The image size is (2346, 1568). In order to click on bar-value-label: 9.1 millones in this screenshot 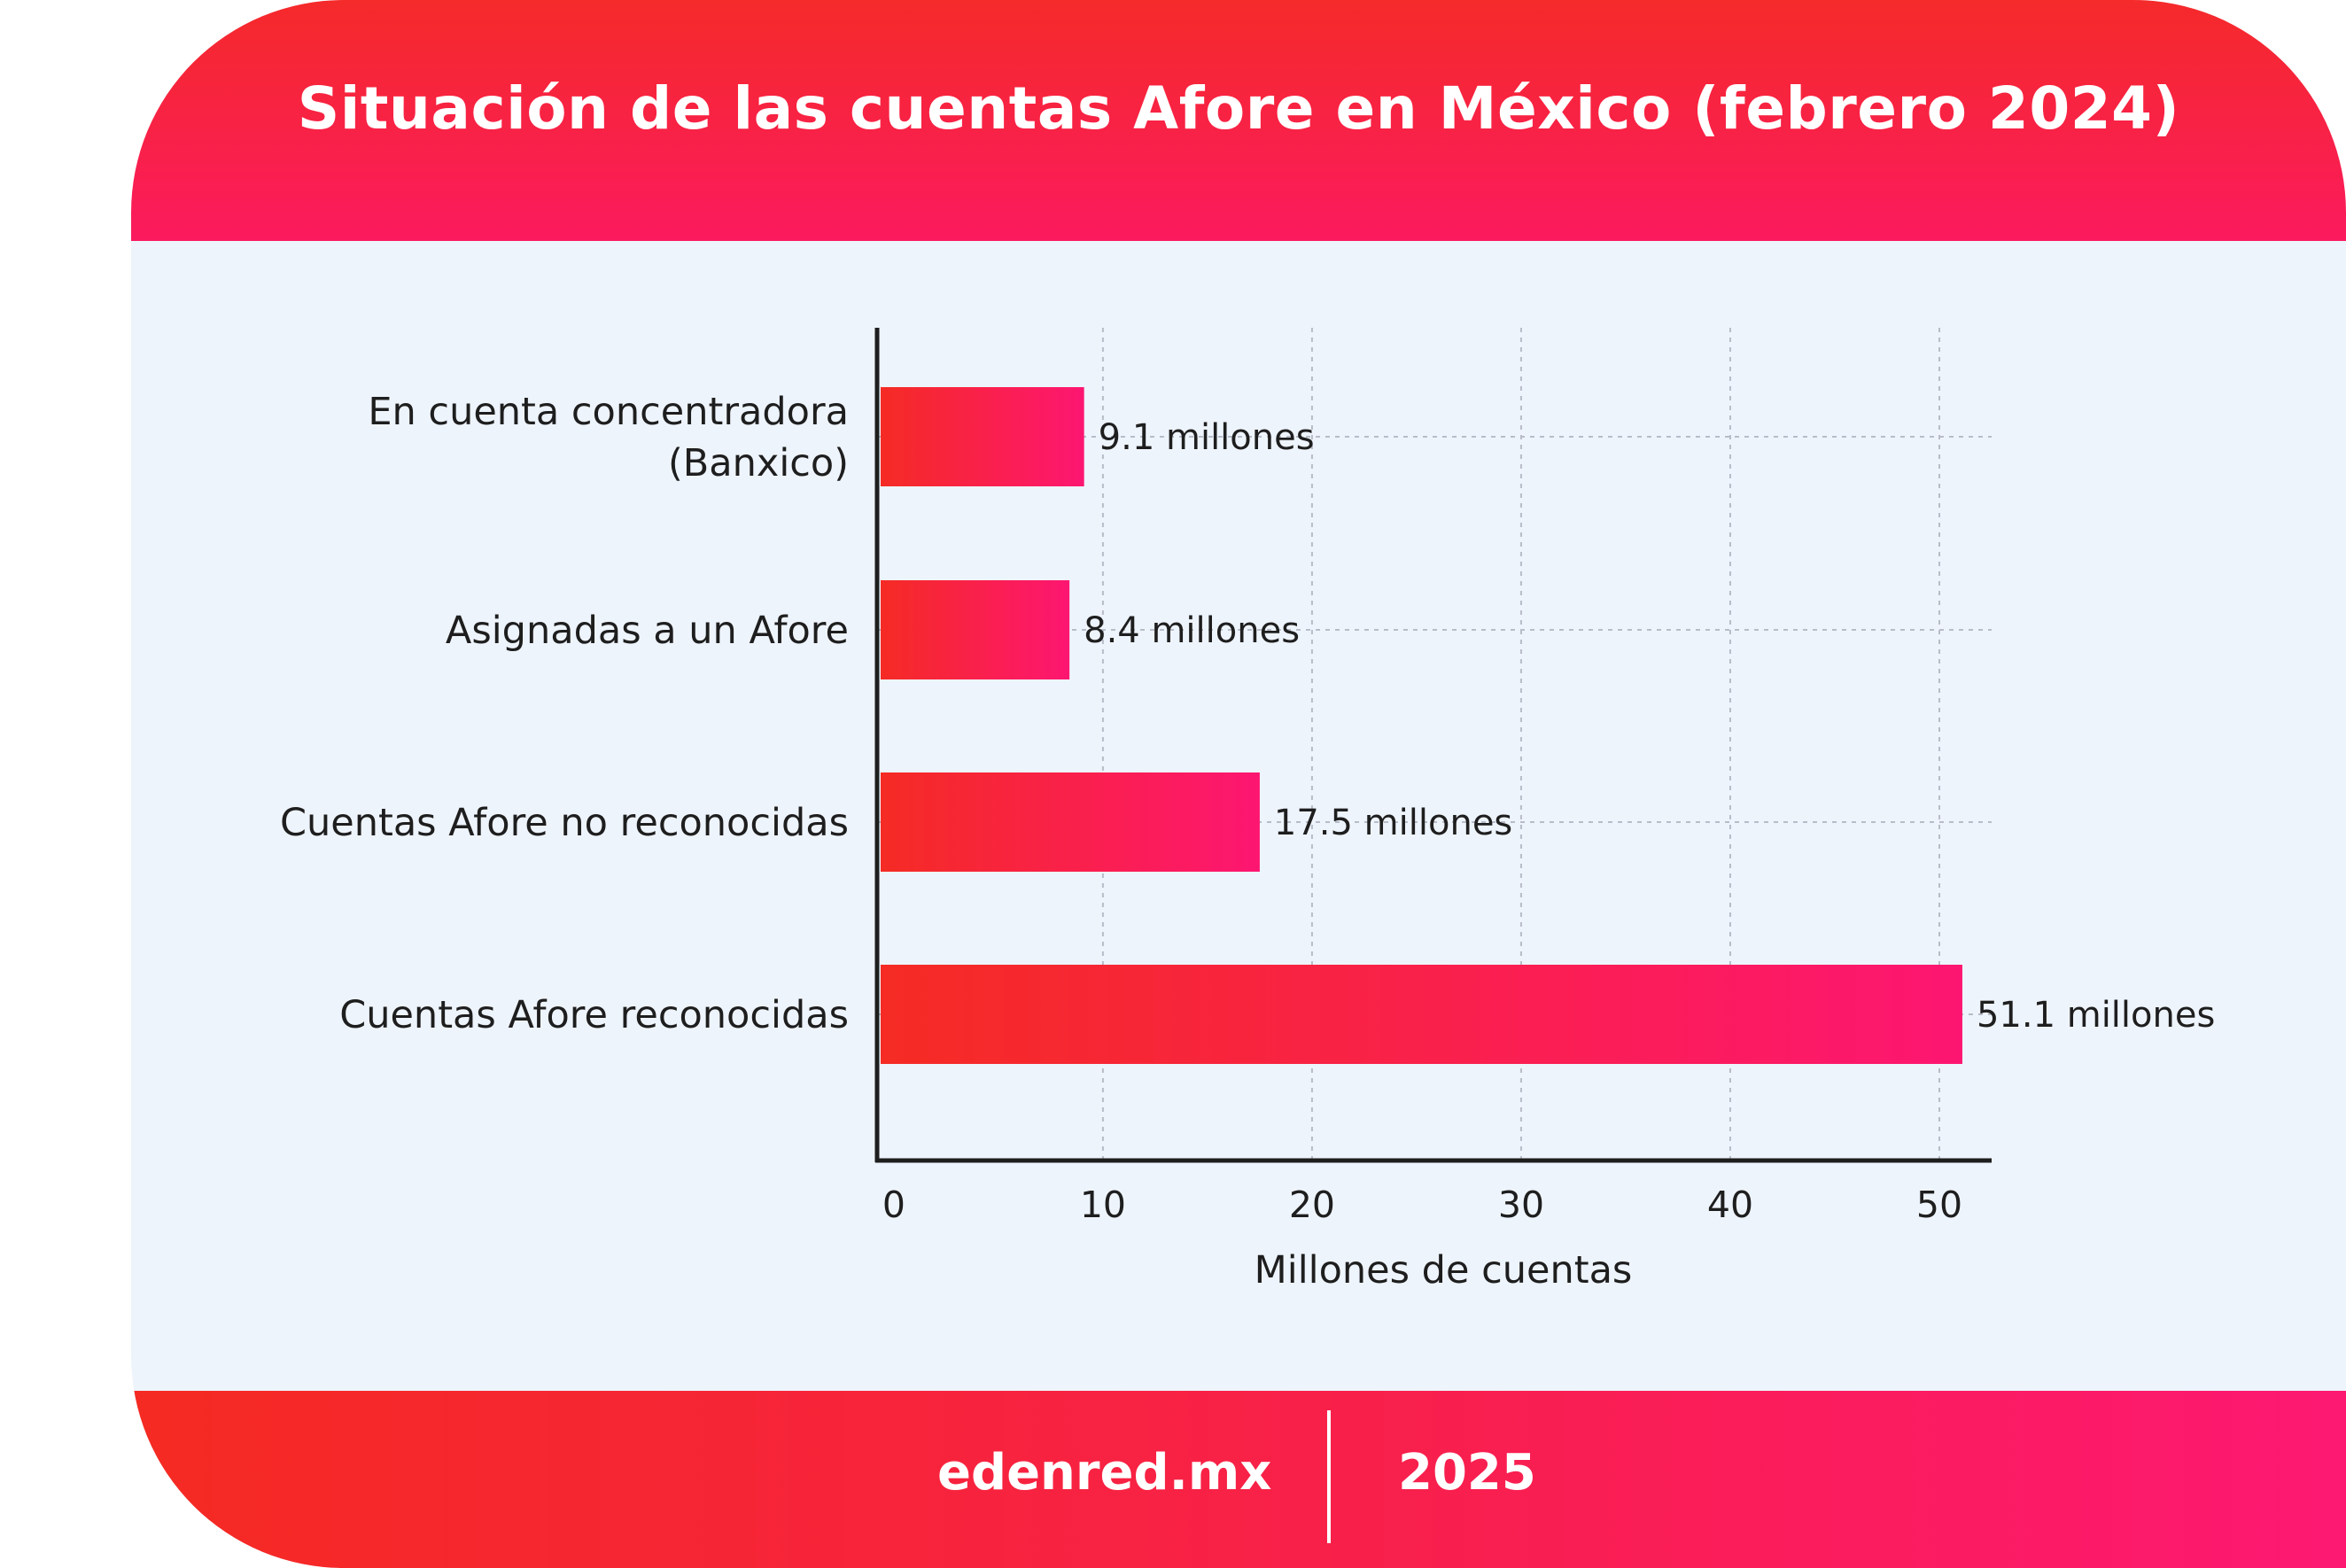, I will do `click(1207, 437)`.